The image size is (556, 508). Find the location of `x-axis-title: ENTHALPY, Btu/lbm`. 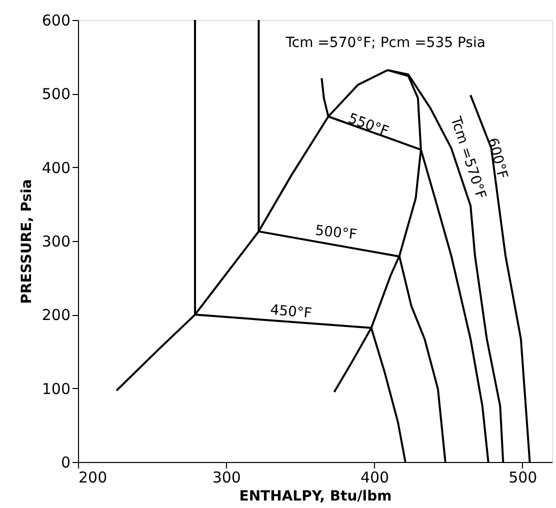

x-axis-title: ENTHALPY, Btu/lbm is located at coordinates (315, 496).